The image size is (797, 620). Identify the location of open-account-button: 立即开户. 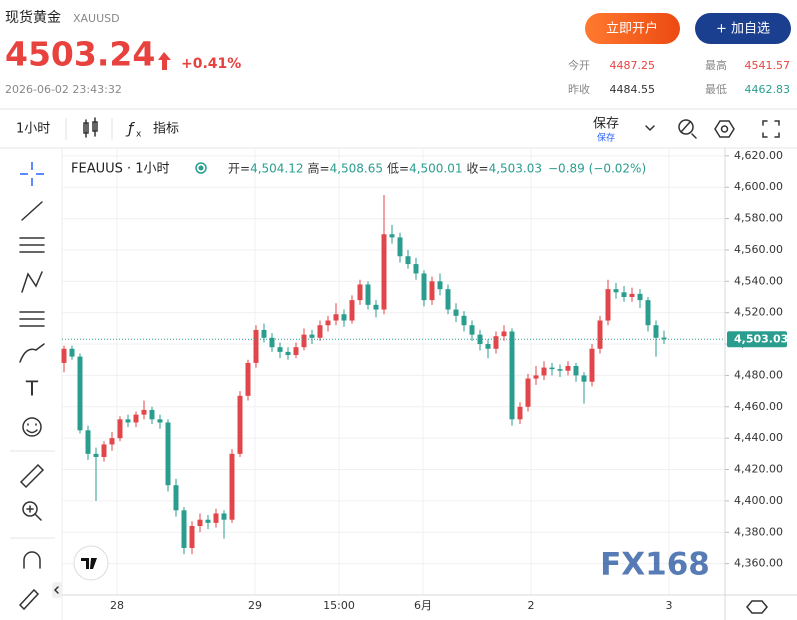
(632, 28).